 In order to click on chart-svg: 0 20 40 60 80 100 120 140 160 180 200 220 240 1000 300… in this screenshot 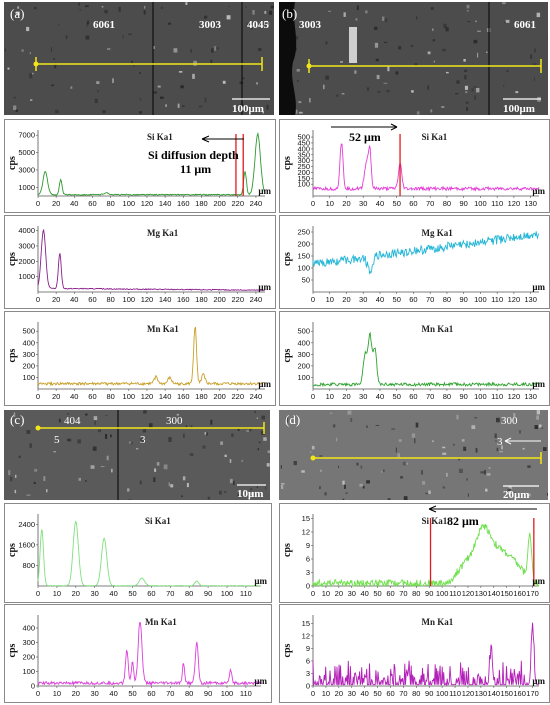, I will do `click(139, 169)`.